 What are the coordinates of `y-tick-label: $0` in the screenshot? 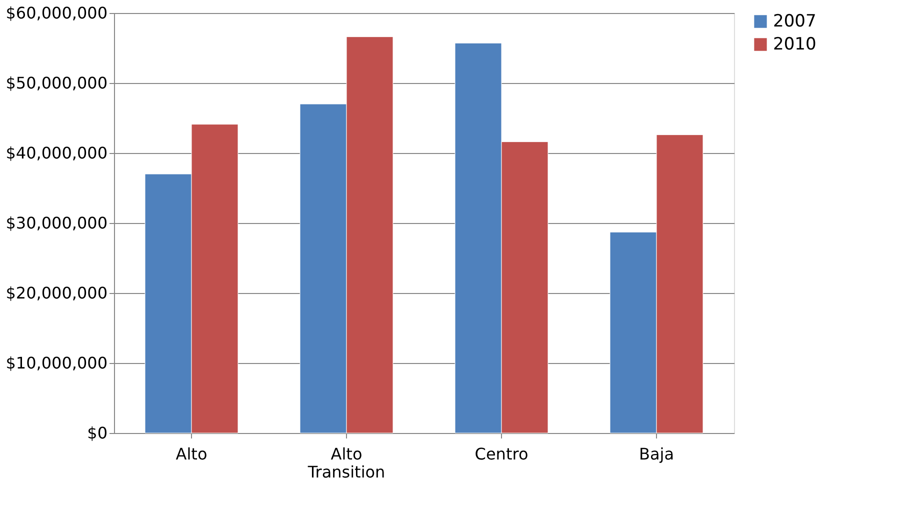 It's located at (97, 433).